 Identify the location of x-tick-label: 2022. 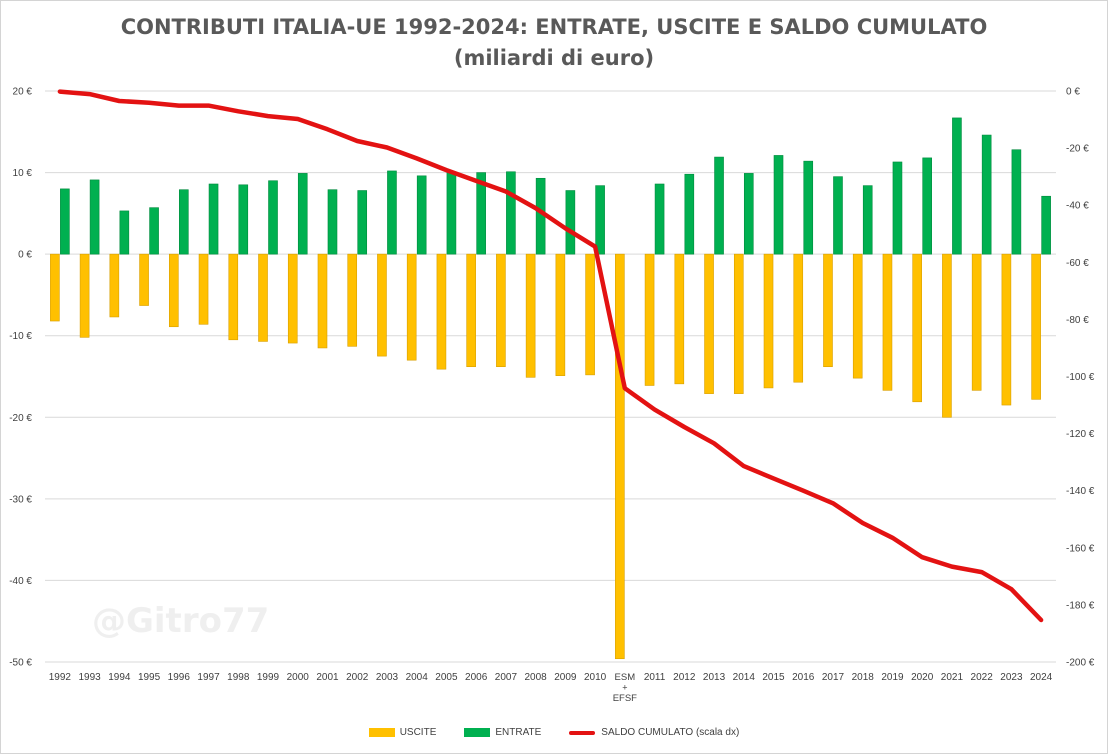
(982, 677).